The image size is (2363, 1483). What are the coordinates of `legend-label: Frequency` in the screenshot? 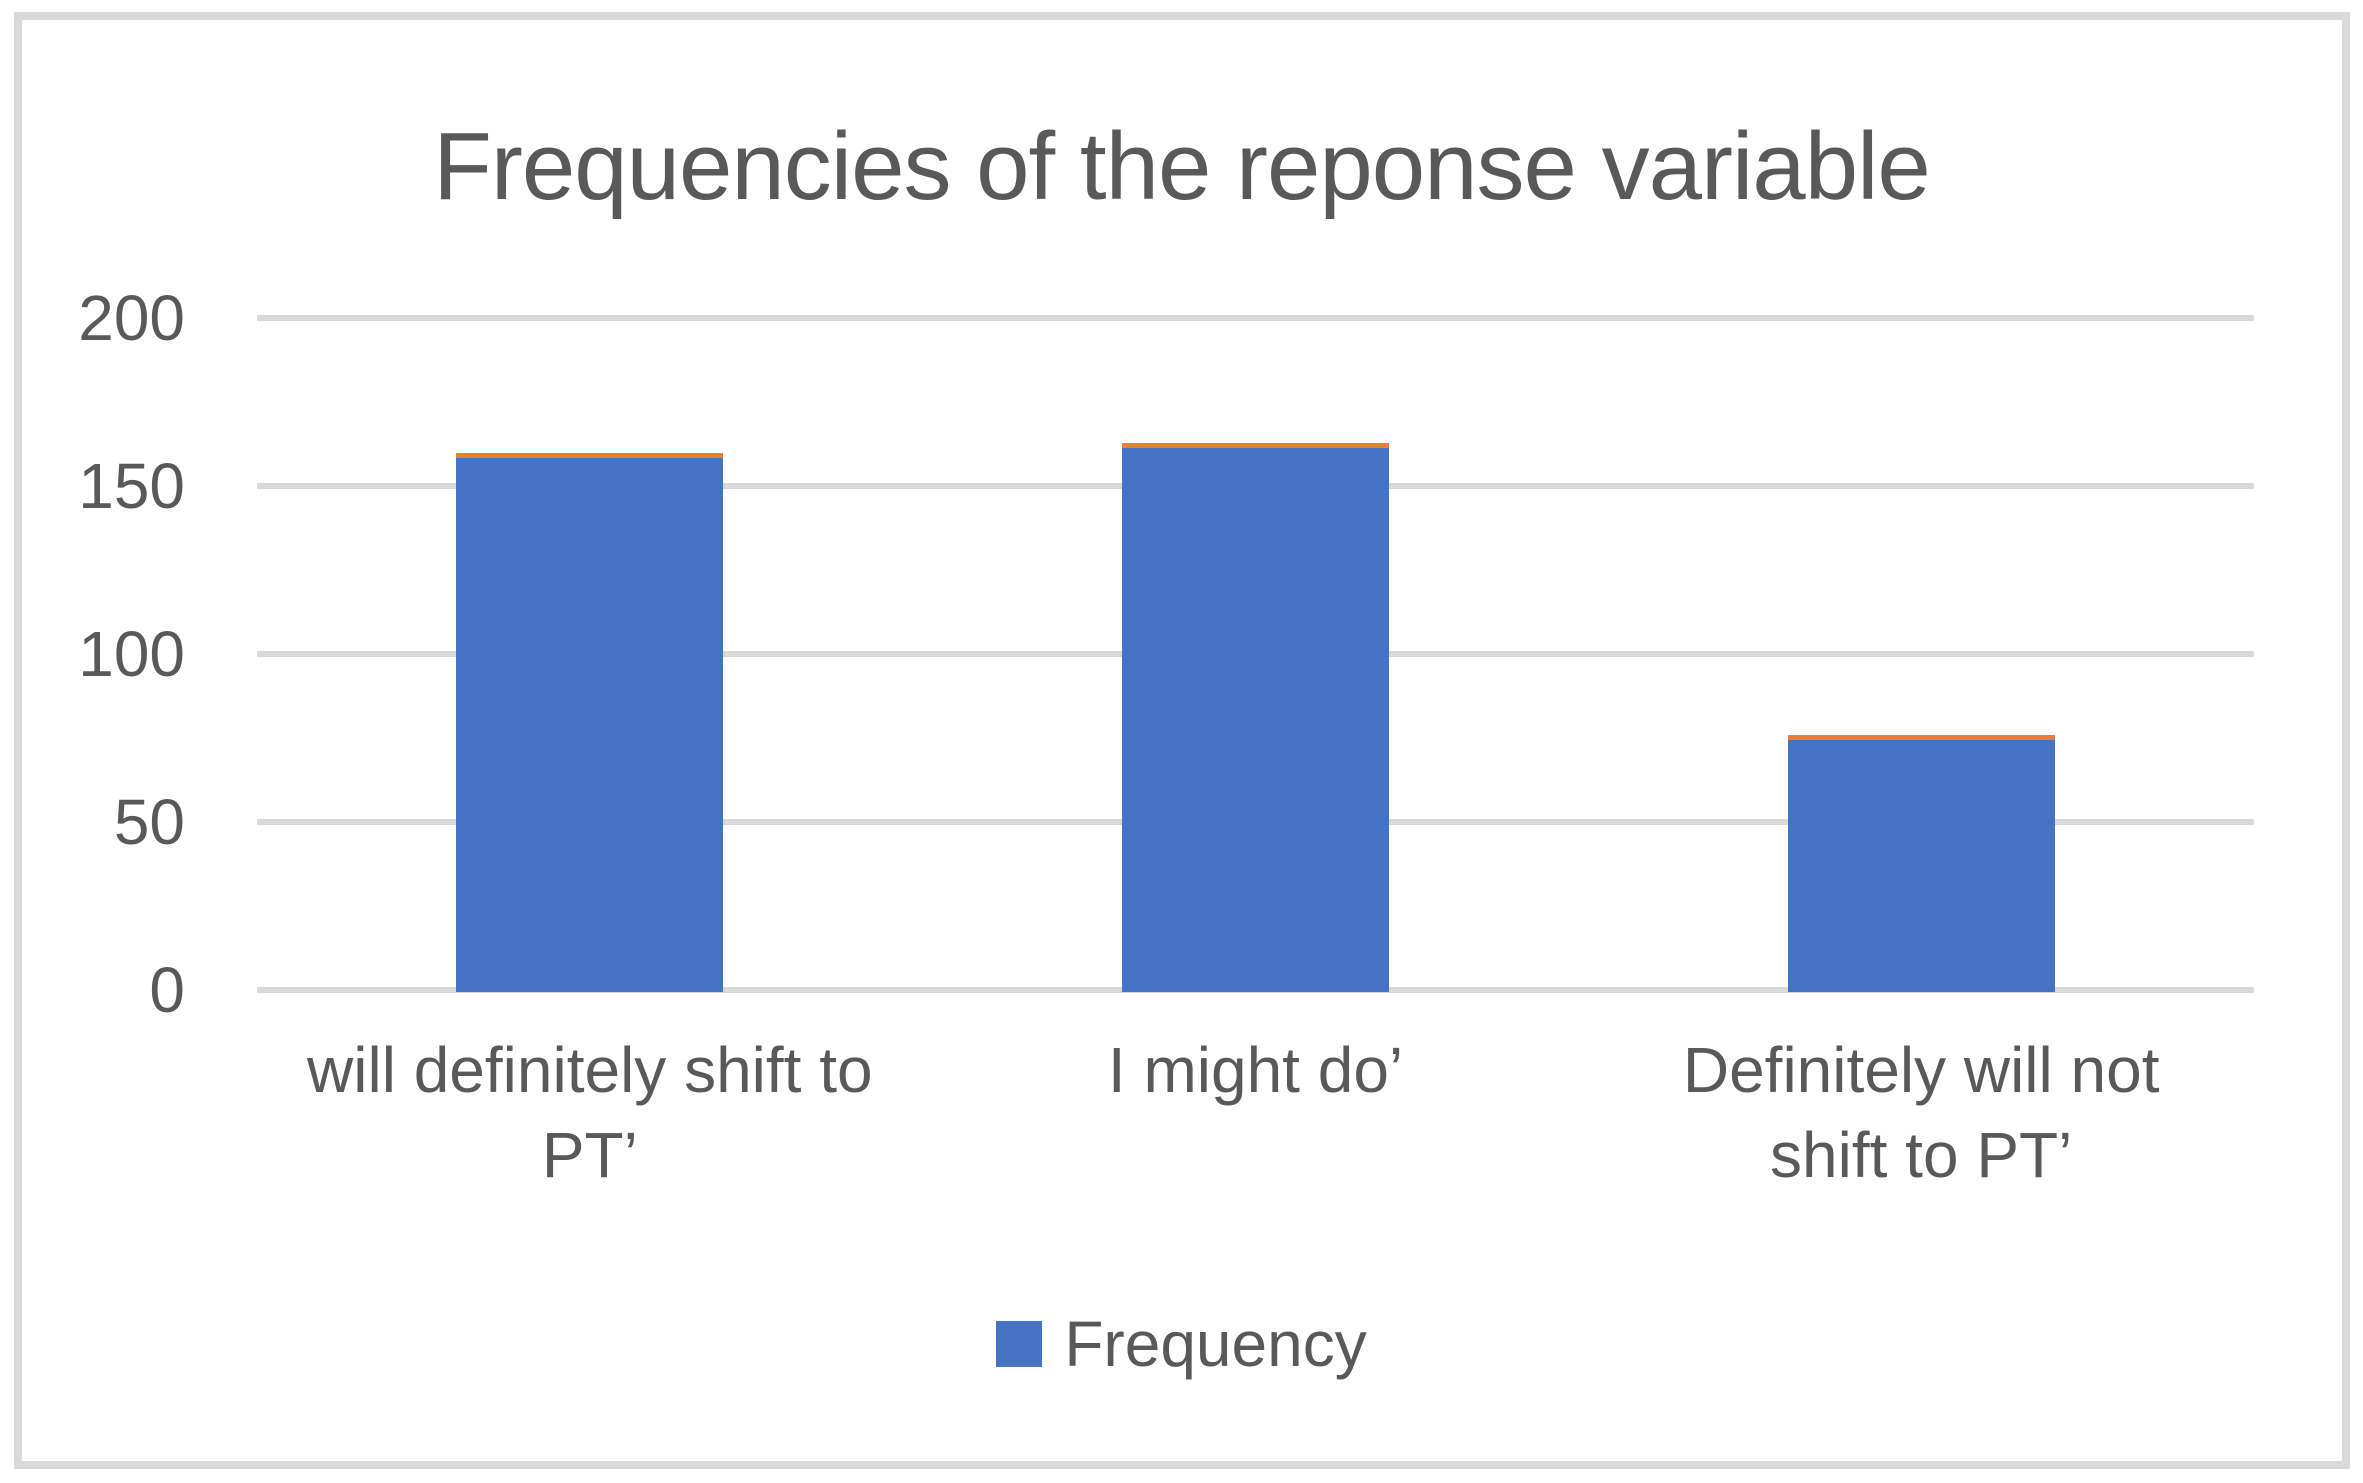 It's located at (1215, 1344).